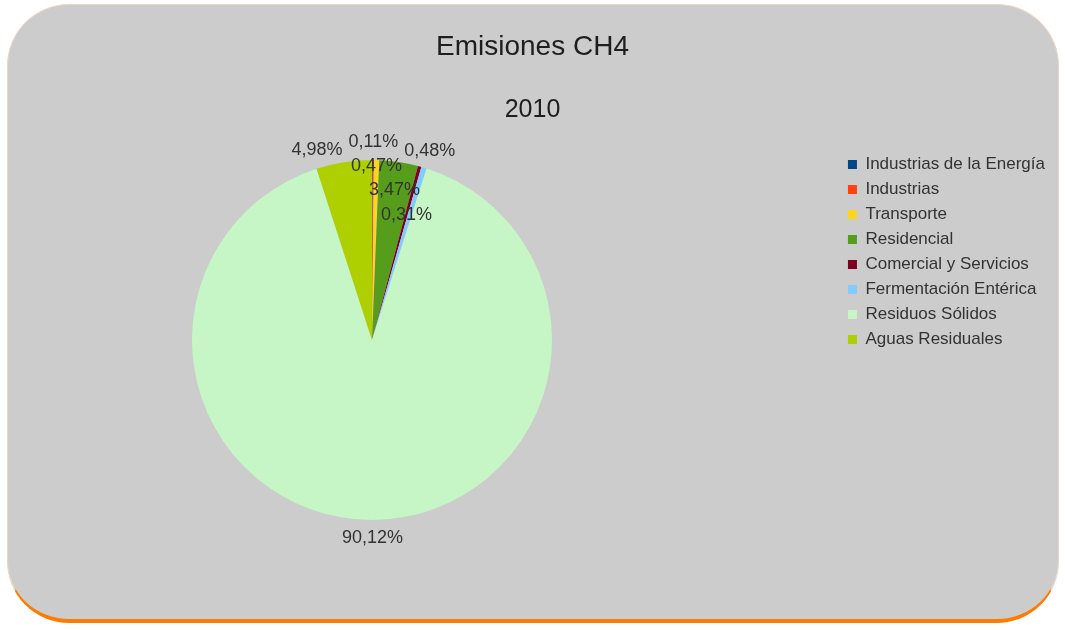 This screenshot has height=630, width=1065. I want to click on legend-label: Comercial y Servicios, so click(947, 264).